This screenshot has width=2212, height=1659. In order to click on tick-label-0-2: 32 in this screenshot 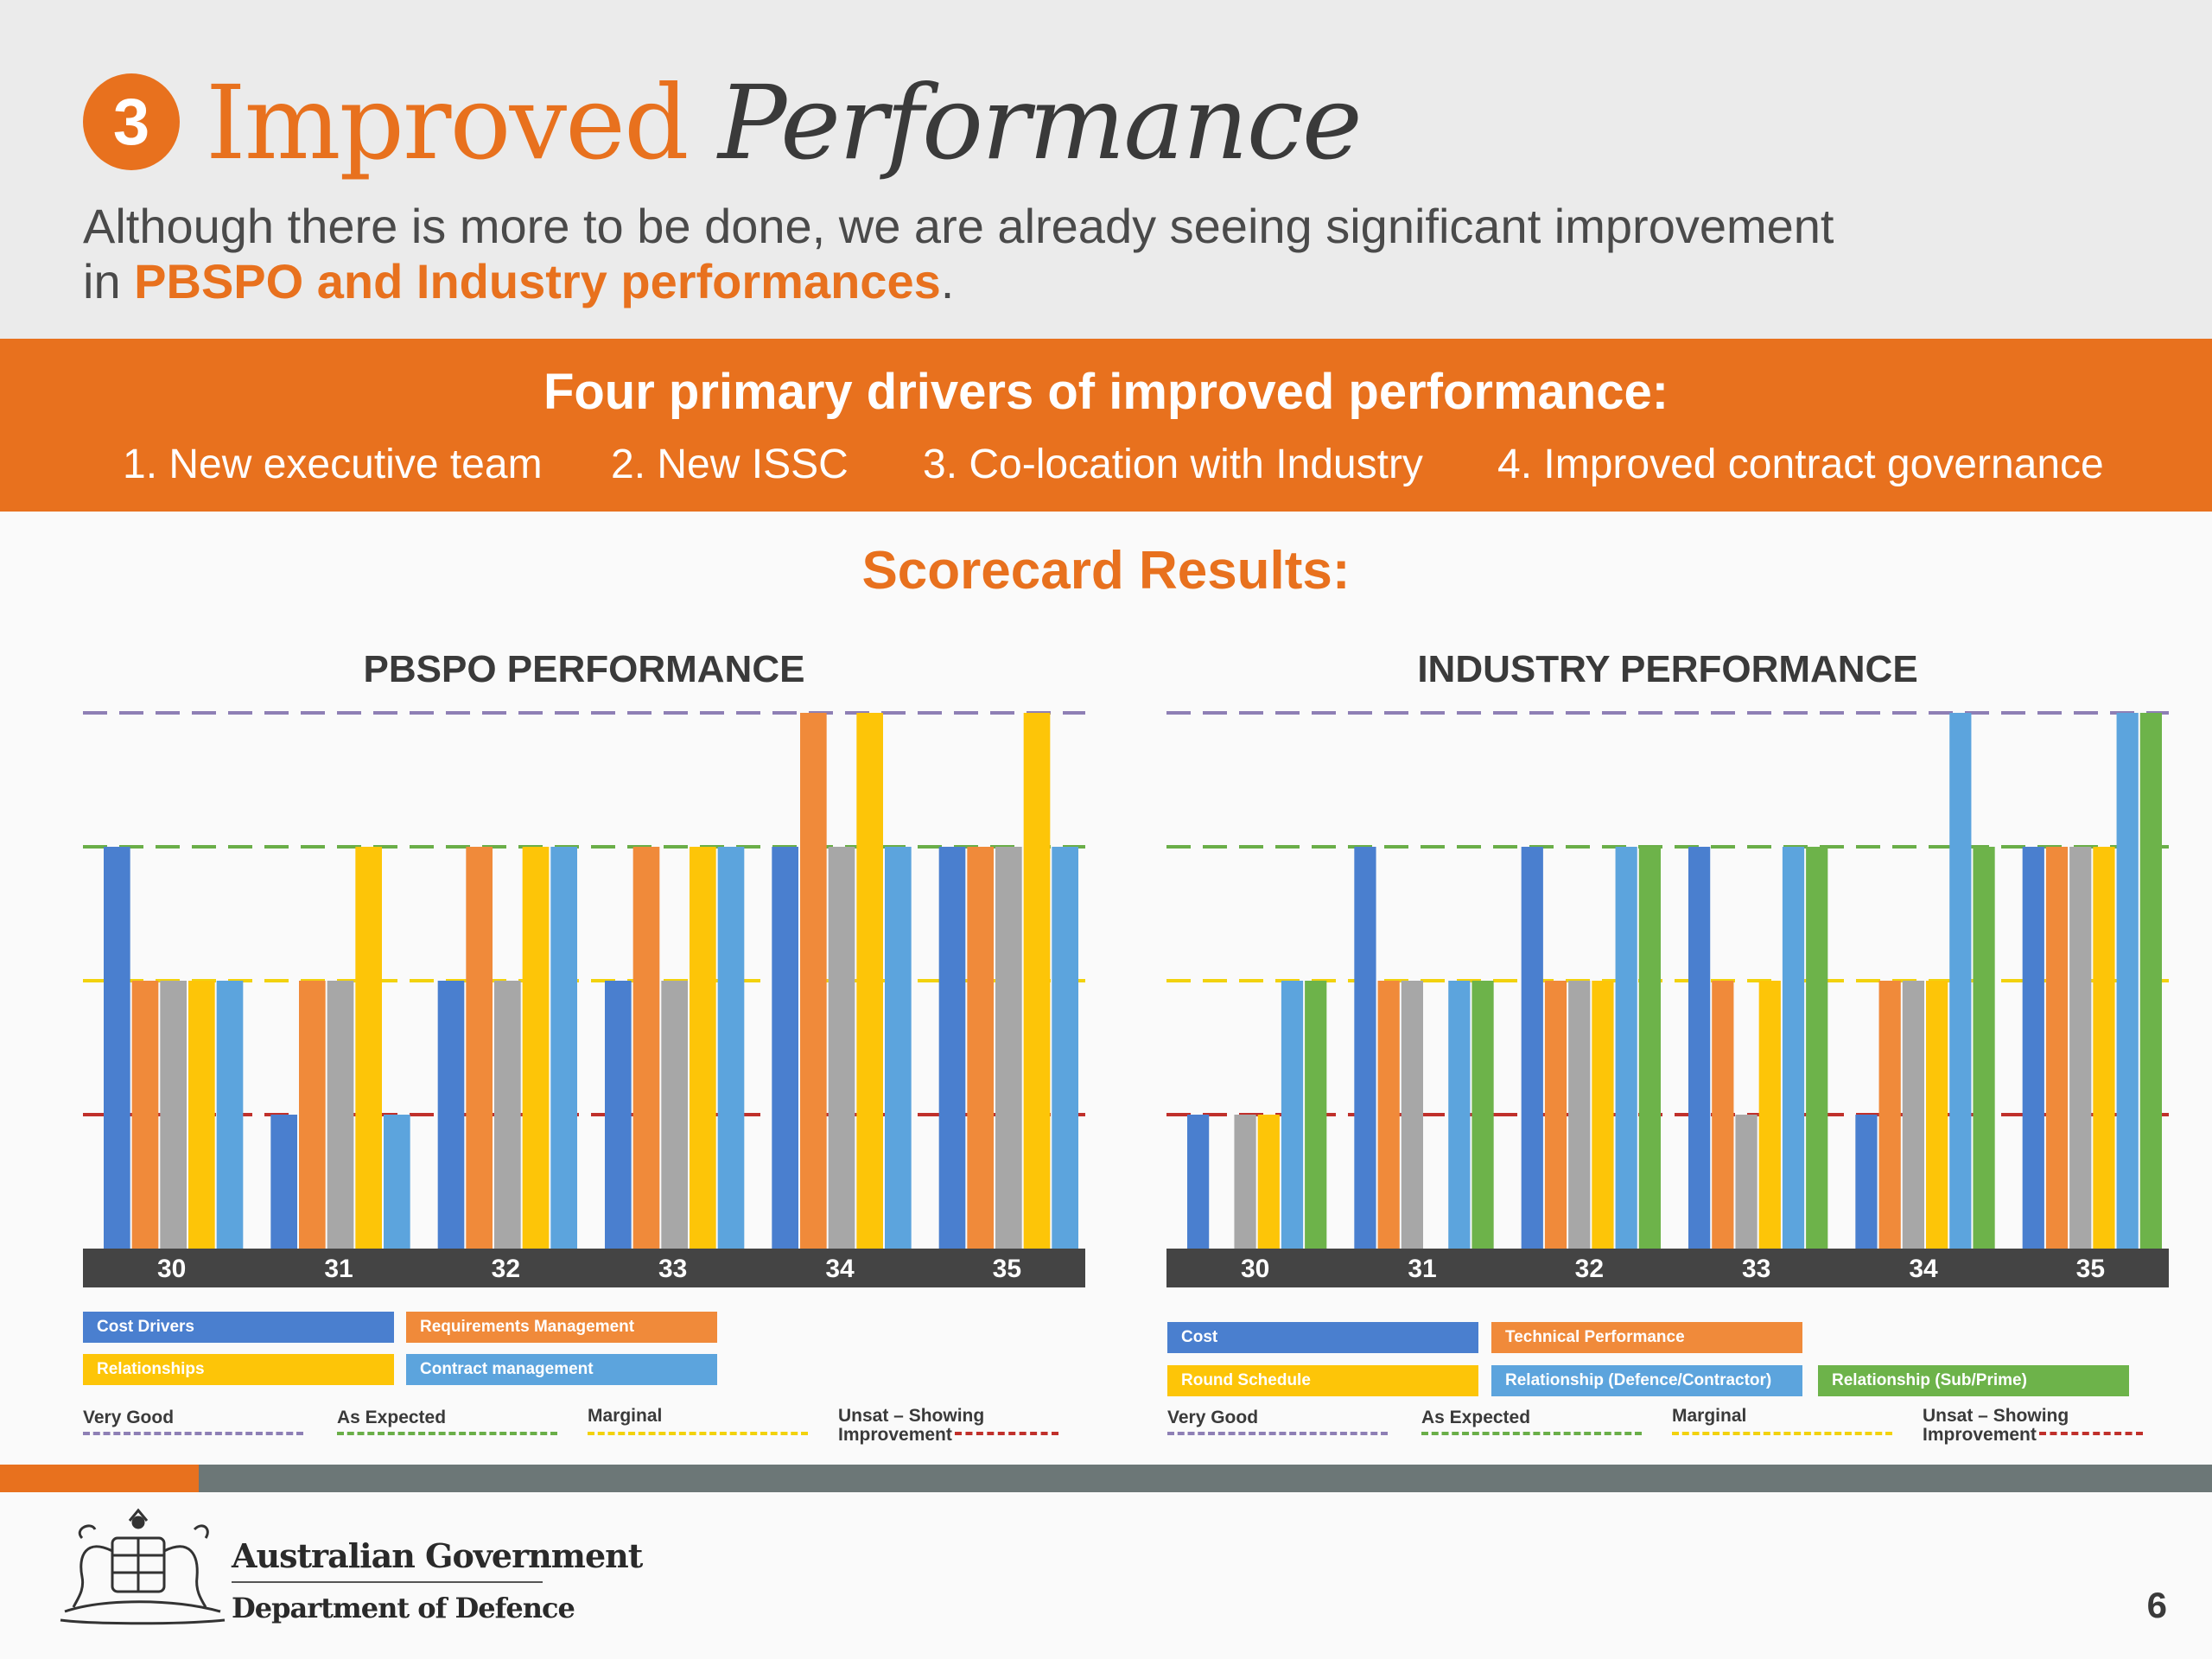, I will do `click(506, 1269)`.